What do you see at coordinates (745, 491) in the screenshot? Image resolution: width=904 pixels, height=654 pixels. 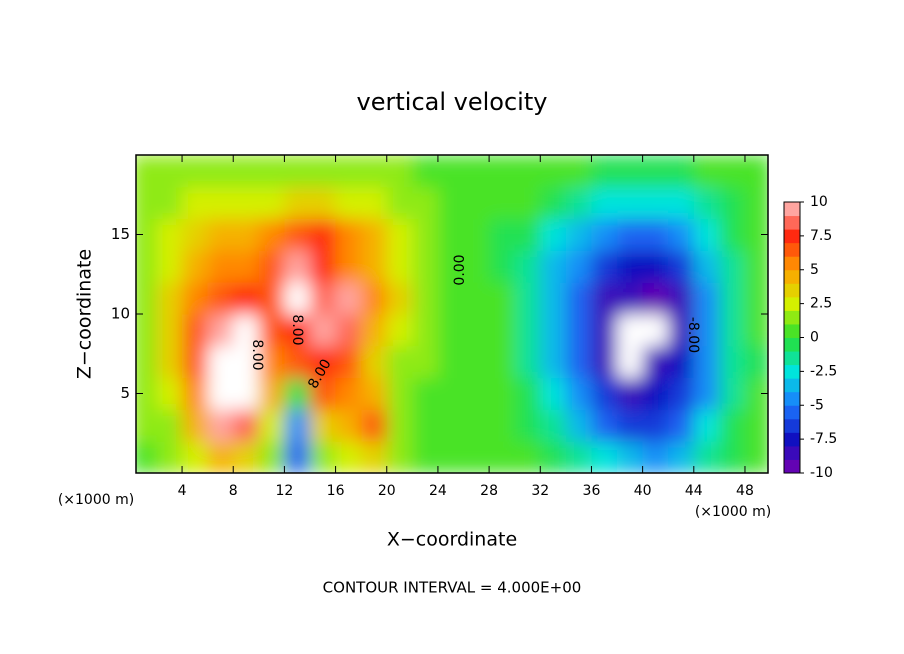 I see `x-tick-label: 48` at bounding box center [745, 491].